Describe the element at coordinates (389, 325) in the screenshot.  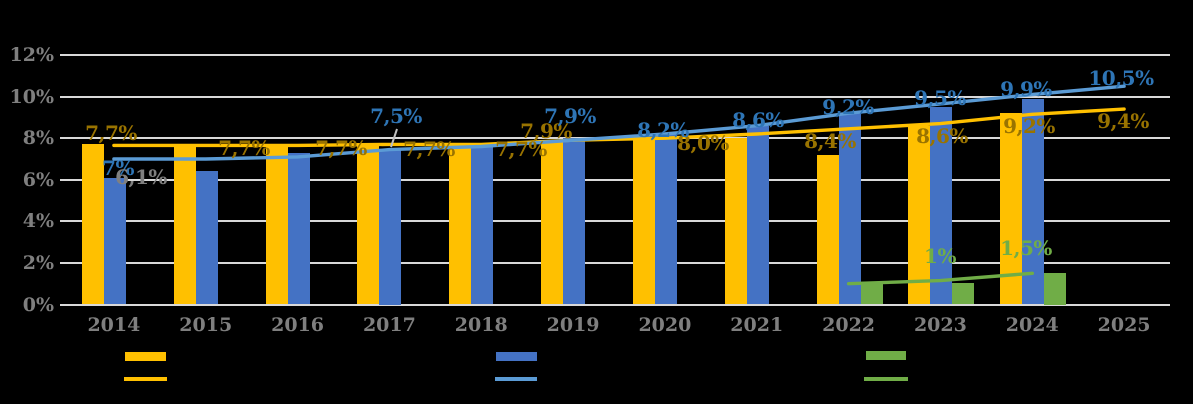
I see `x-tick-label-2017: 2017` at that location.